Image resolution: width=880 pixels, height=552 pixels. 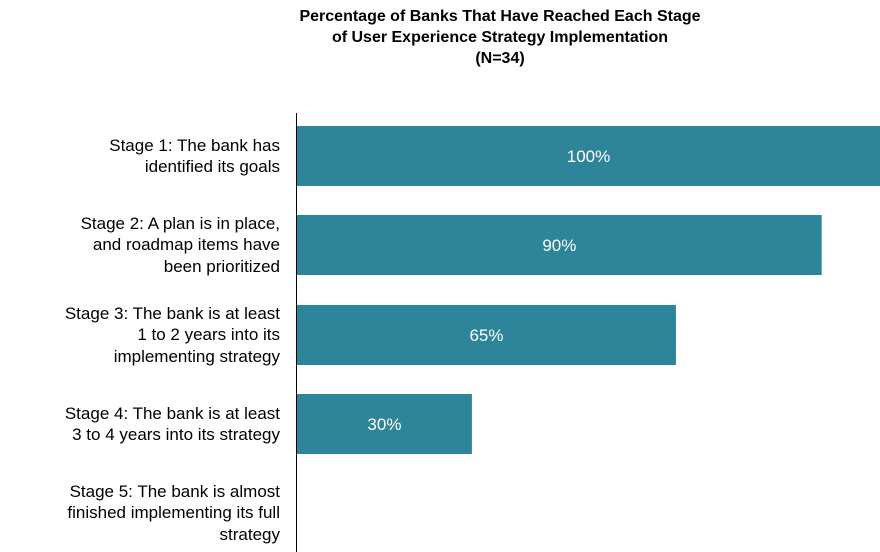 What do you see at coordinates (180, 223) in the screenshot?
I see `category-label-2-line-1: Stage 2: A plan is in place,` at bounding box center [180, 223].